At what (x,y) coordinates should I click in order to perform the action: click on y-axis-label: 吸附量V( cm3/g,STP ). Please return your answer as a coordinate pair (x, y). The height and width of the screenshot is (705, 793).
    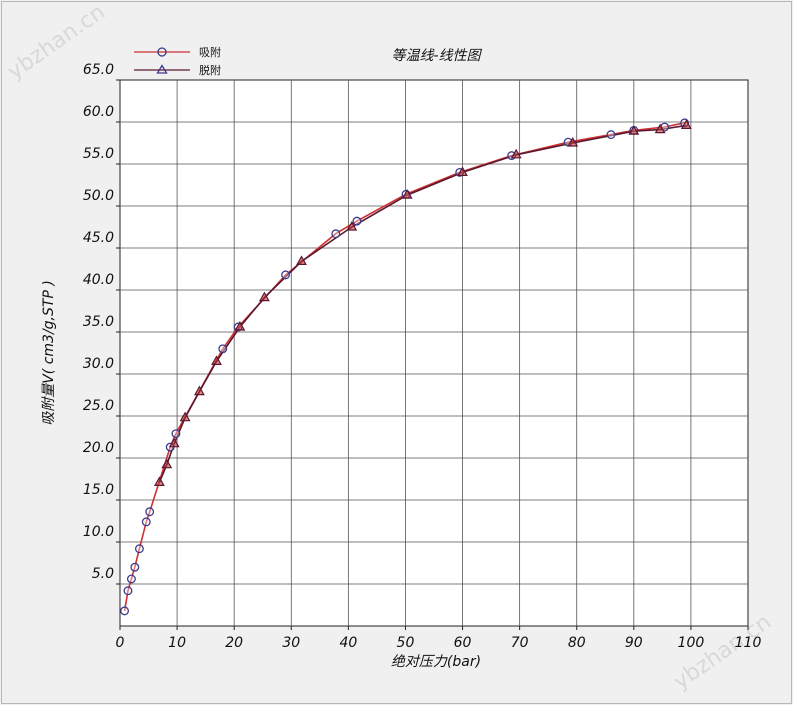
    Looking at the image, I should click on (49, 353).